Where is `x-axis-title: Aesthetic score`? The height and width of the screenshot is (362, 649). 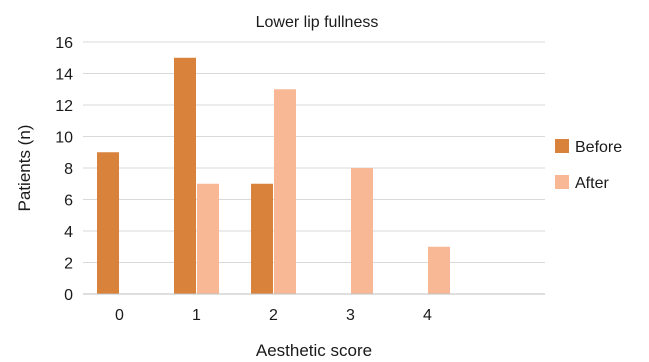 x-axis-title: Aesthetic score is located at coordinates (314, 350).